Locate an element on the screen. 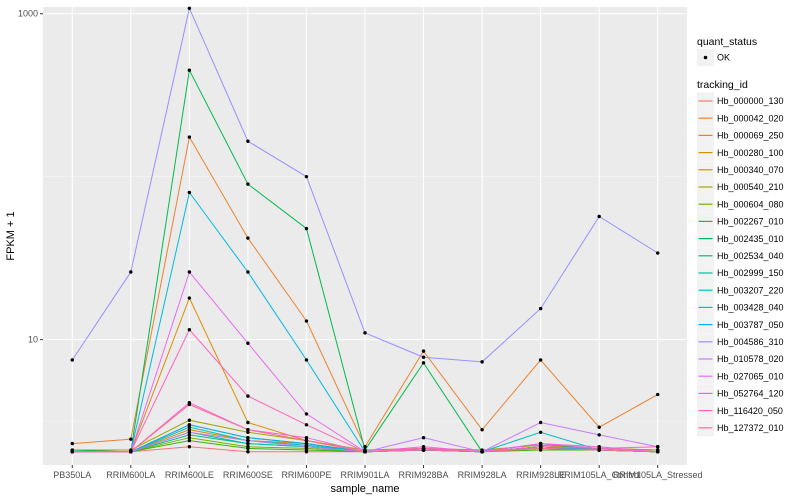  legend-item-label: Hb_010578_020 is located at coordinates (750, 359).